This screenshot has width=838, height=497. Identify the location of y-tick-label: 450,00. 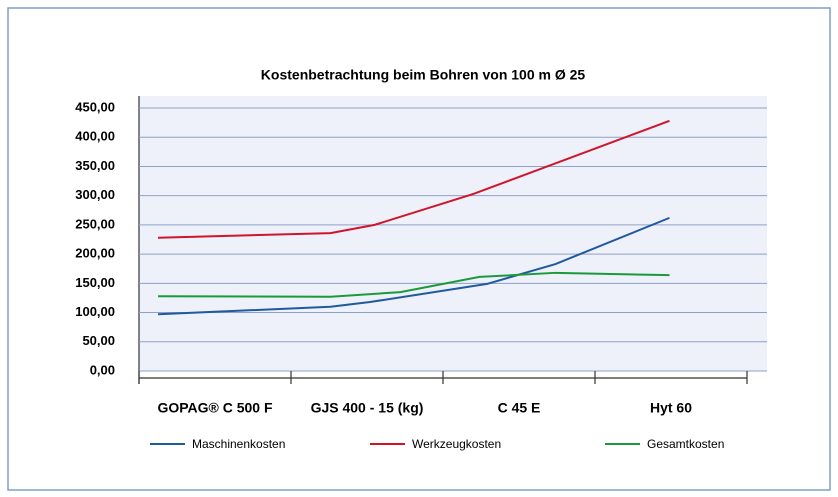
(95, 106).